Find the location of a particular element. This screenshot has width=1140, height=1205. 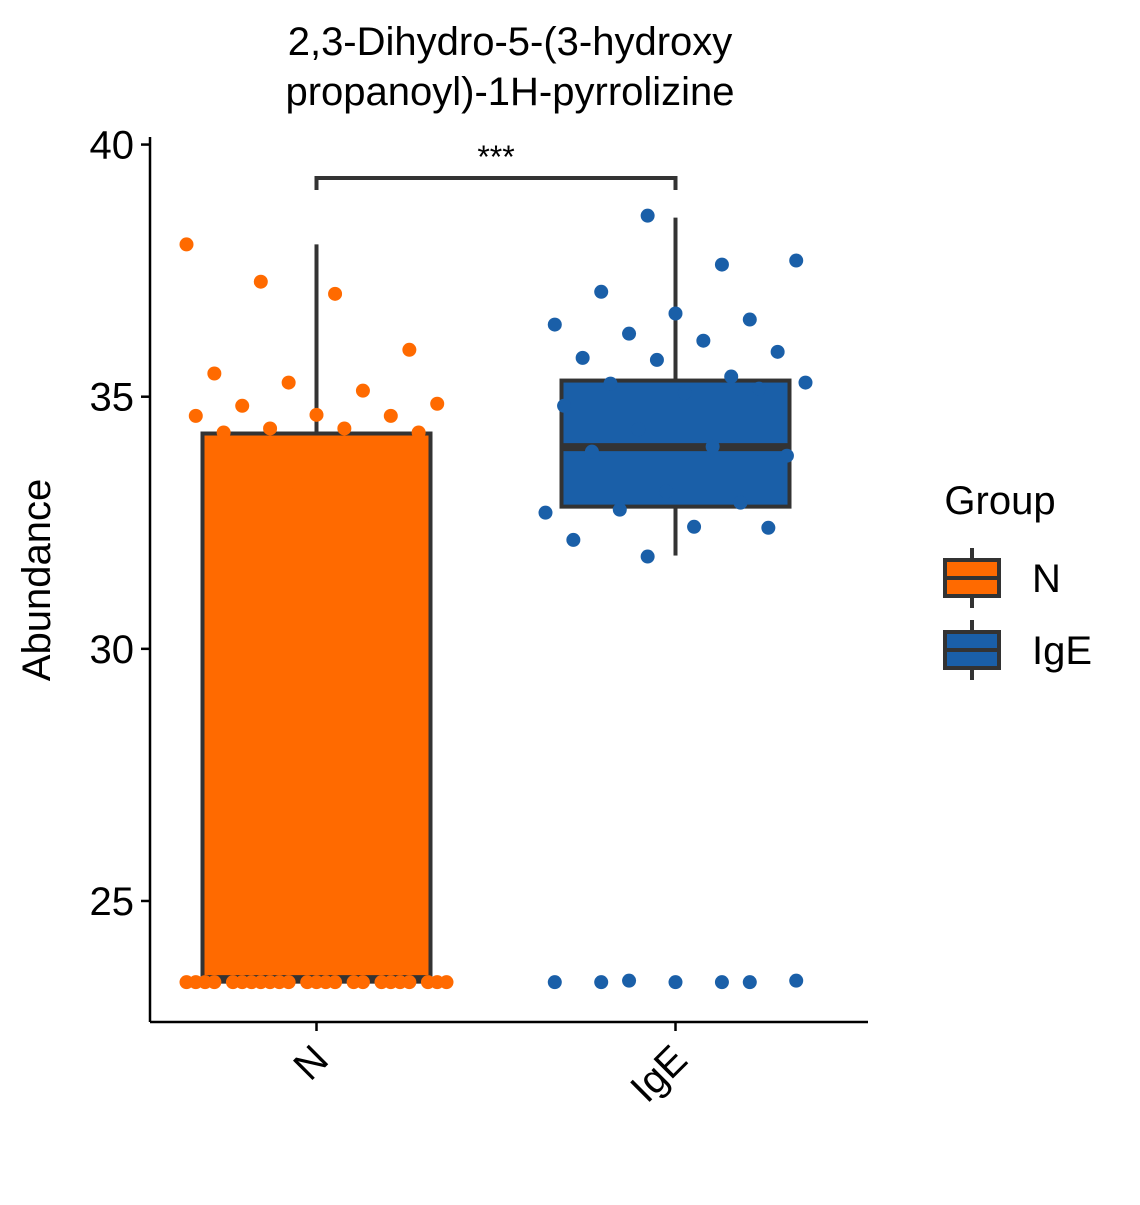

y-axis-label: Abundance is located at coordinates (37, 580).